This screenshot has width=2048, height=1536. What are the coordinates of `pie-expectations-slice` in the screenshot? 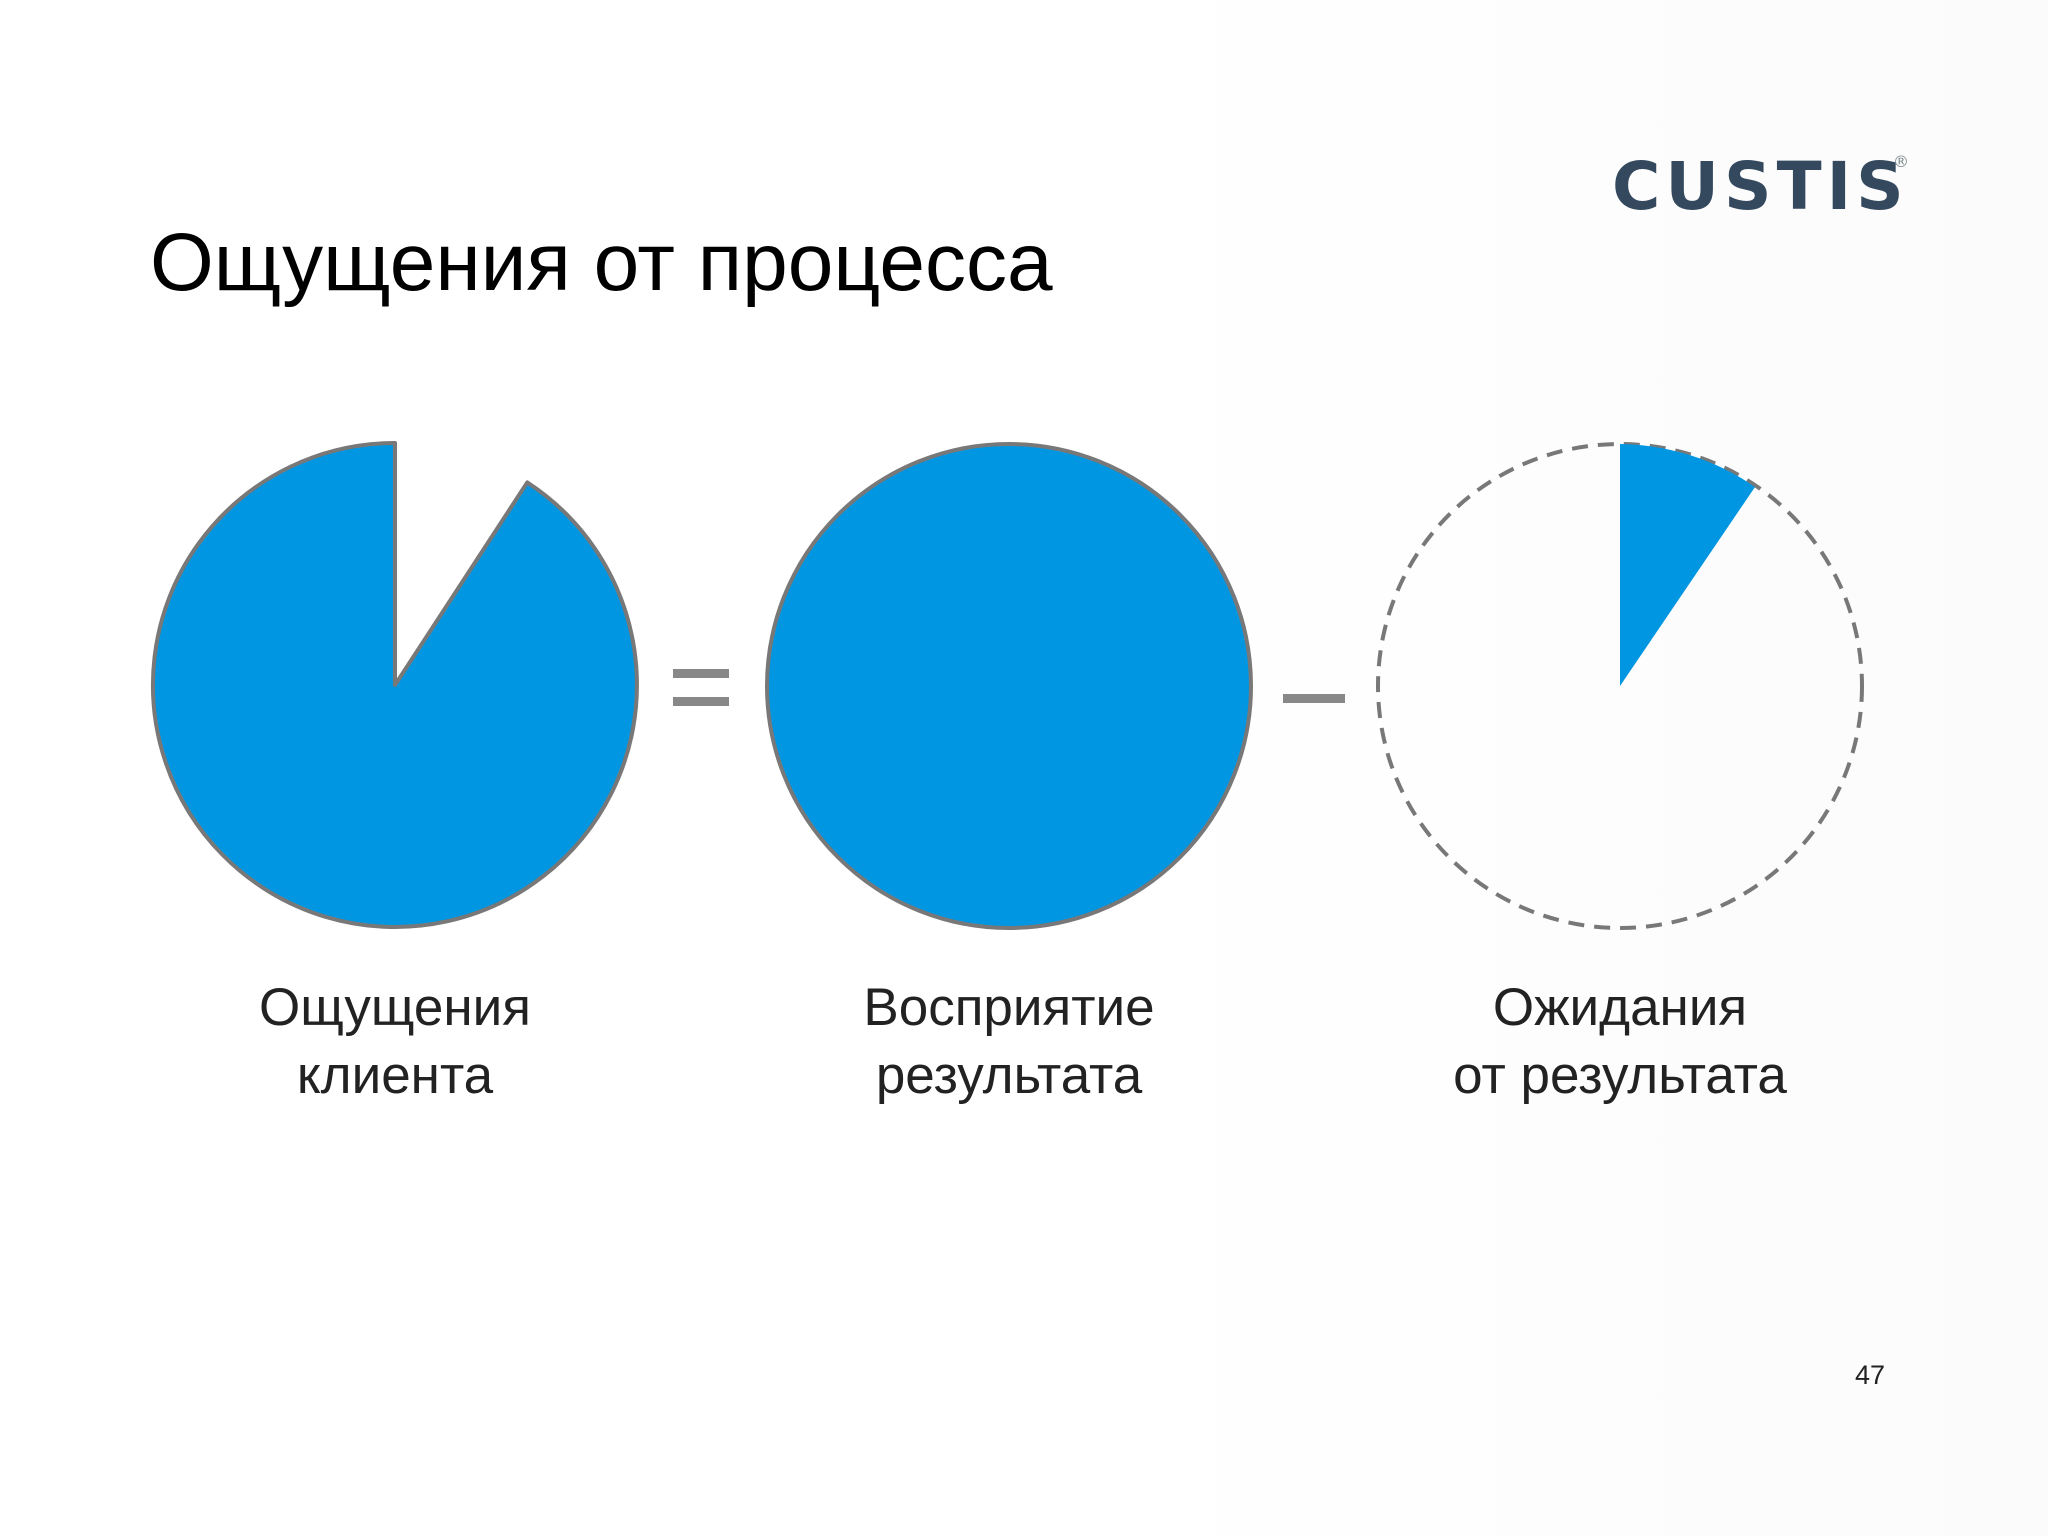 It's located at (1687, 565).